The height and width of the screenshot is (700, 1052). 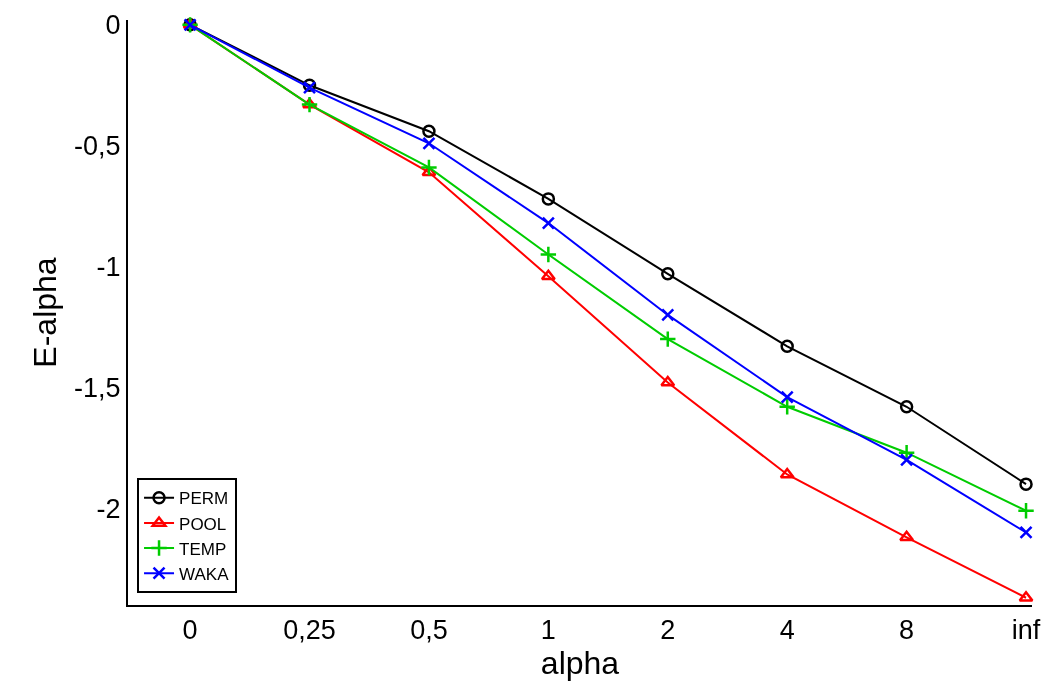 What do you see at coordinates (113, 25) in the screenshot?
I see `y-tick-label: 0` at bounding box center [113, 25].